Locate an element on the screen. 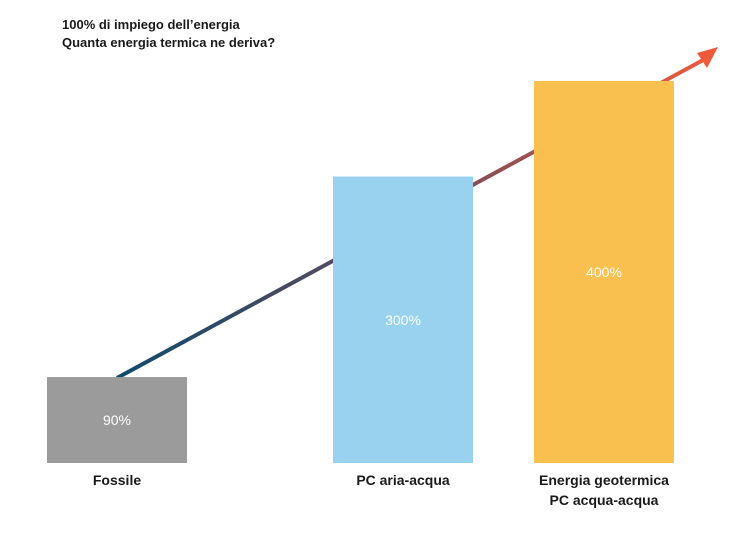 Image resolution: width=750 pixels, height=553 pixels. bar-value-label-1: 90% is located at coordinates (117, 420).